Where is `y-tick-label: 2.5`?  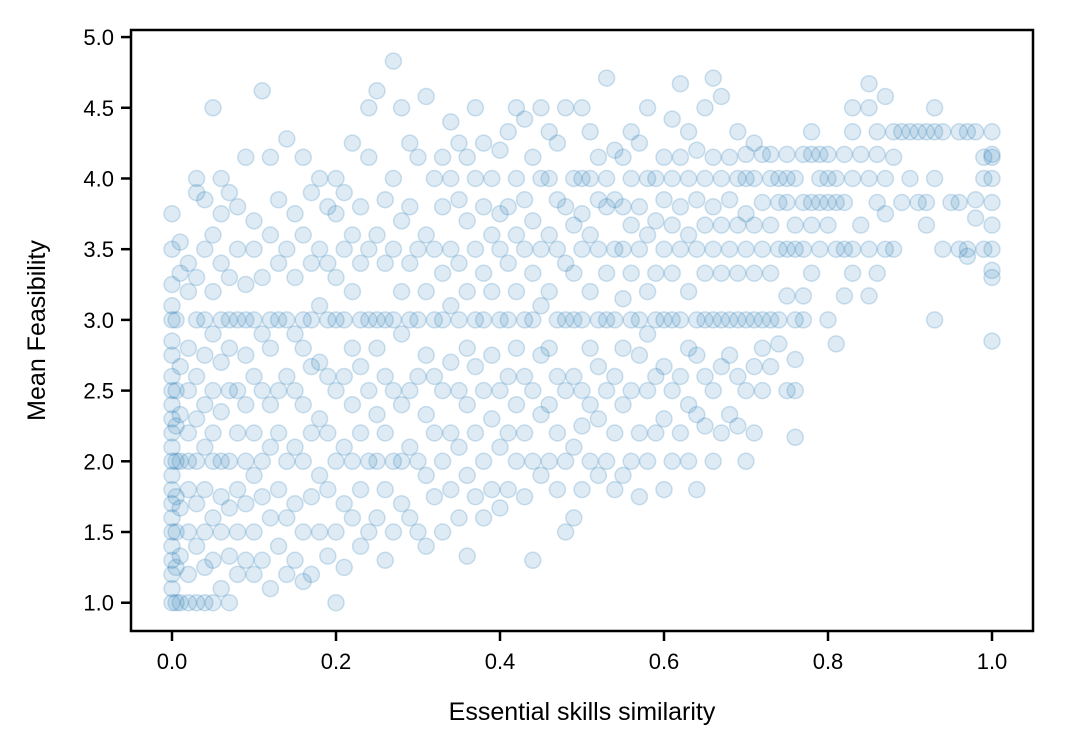 y-tick-label: 2.5 is located at coordinates (98, 391).